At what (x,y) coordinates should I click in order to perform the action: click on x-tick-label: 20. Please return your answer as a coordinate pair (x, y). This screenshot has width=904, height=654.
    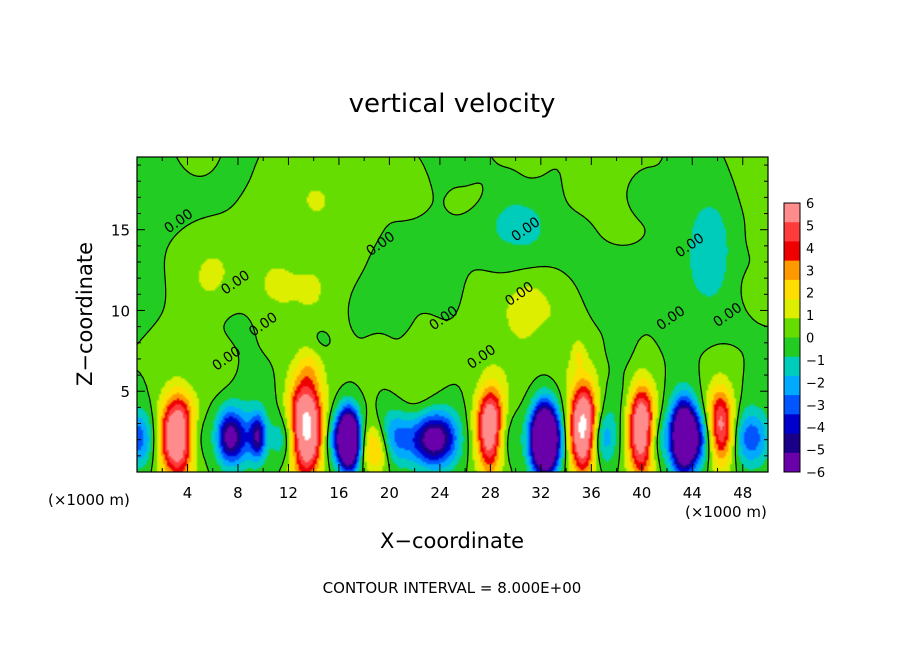
    Looking at the image, I should click on (389, 493).